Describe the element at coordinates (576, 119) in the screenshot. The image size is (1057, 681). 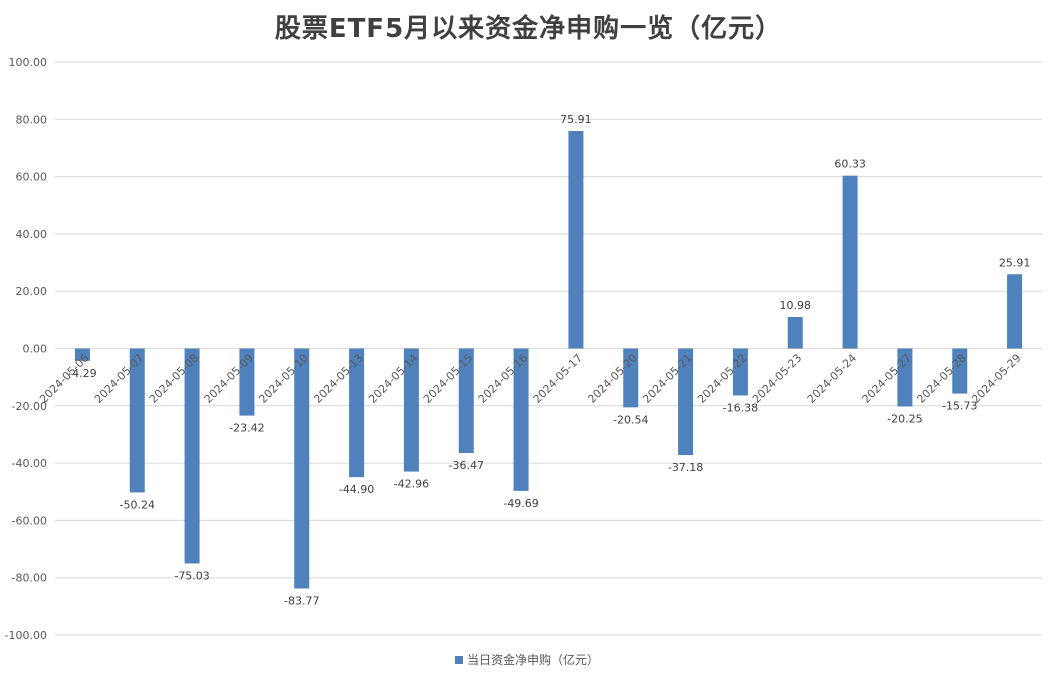
I see `data-label: 75.91` at that location.